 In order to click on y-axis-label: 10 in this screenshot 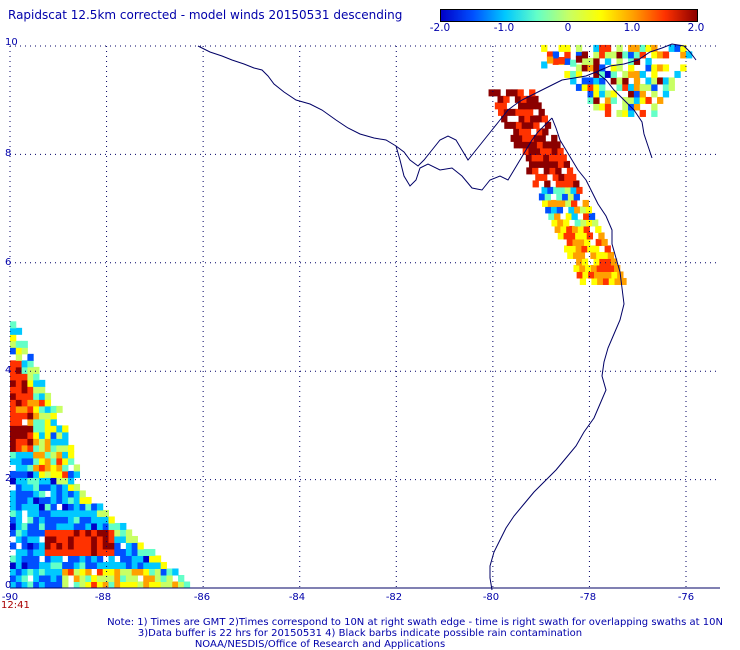, I will do `click(11, 42)`.